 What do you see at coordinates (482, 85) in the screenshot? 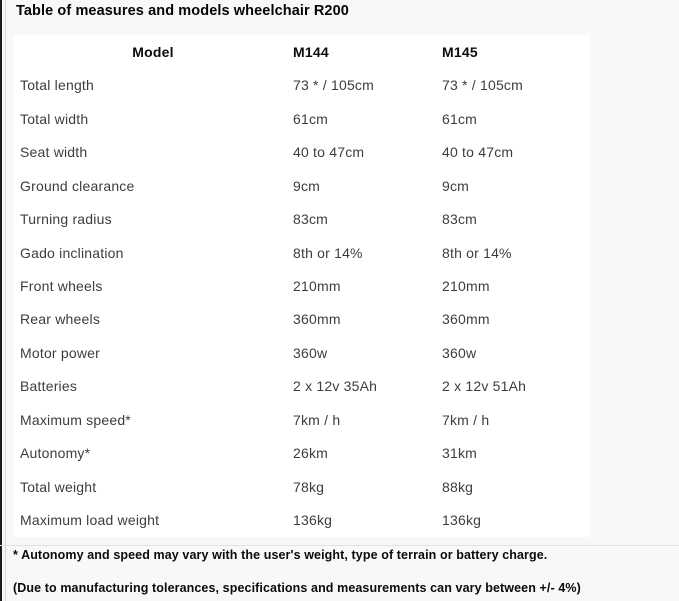
I see `spec-value-m145: 73 * / 105cm` at bounding box center [482, 85].